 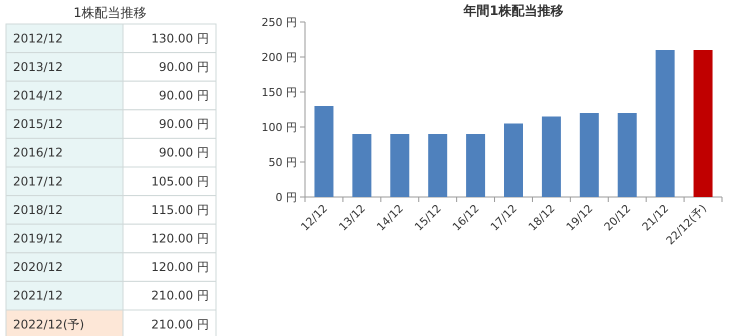 What do you see at coordinates (110, 13) in the screenshot?
I see `text: 1株配当推移` at bounding box center [110, 13].